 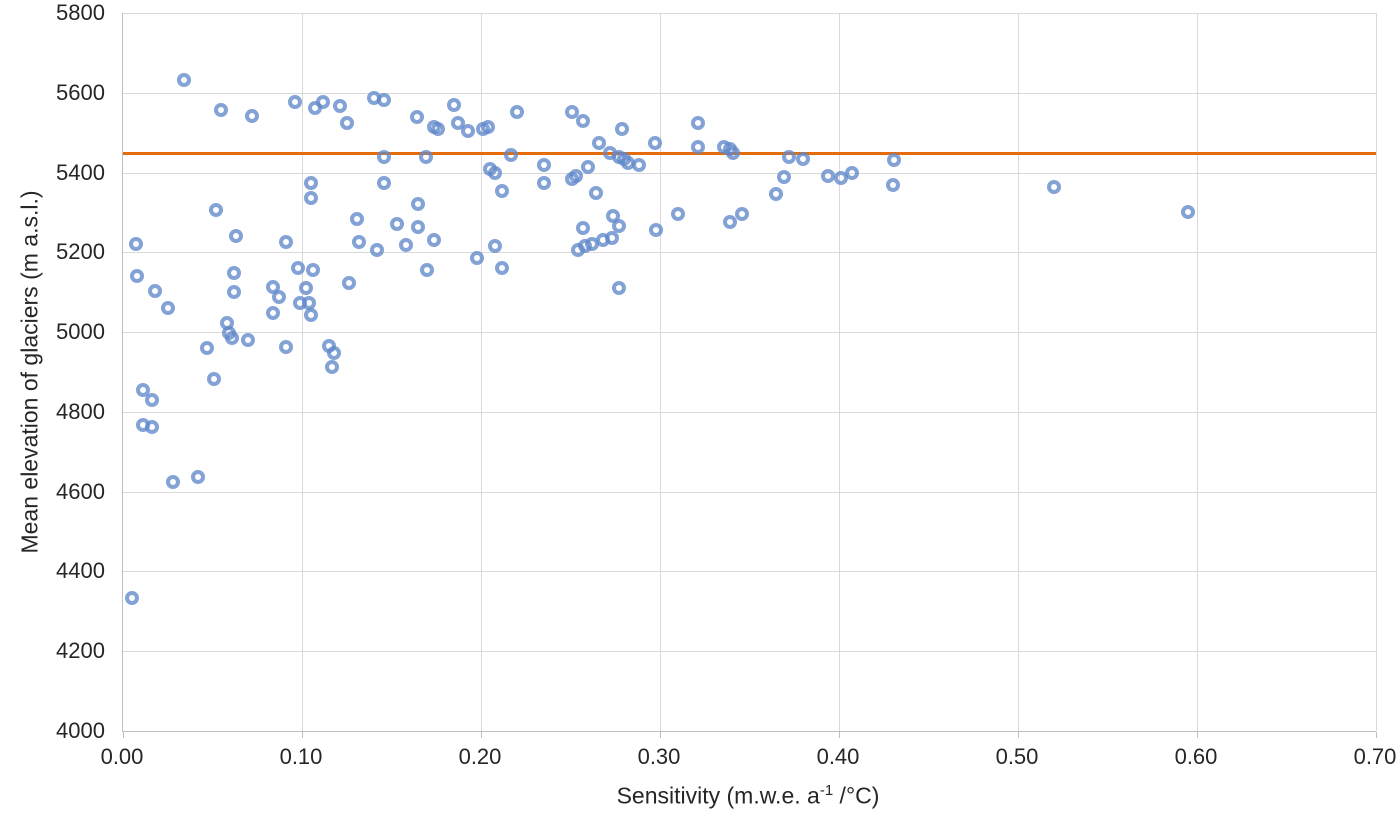 I want to click on x-tick-label-0.10: 0.10, so click(x=301, y=756).